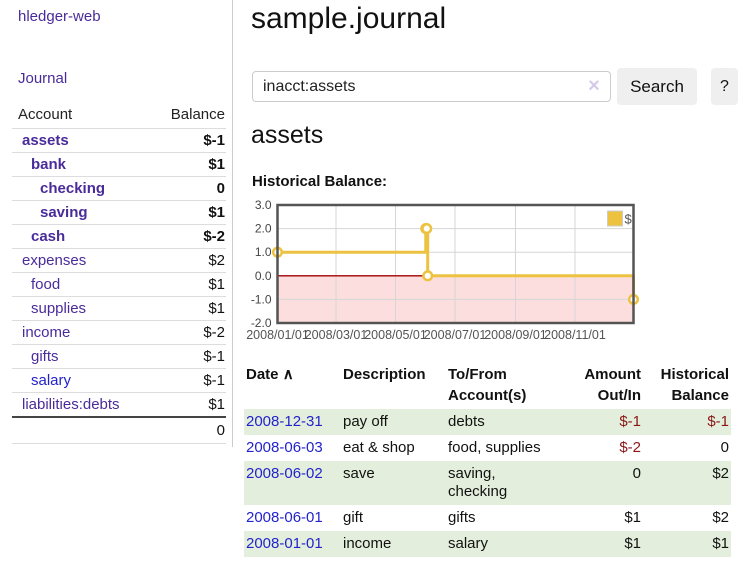  Describe the element at coordinates (284, 543) in the screenshot. I see `transaction-date-link: 2008-01-01` at that location.